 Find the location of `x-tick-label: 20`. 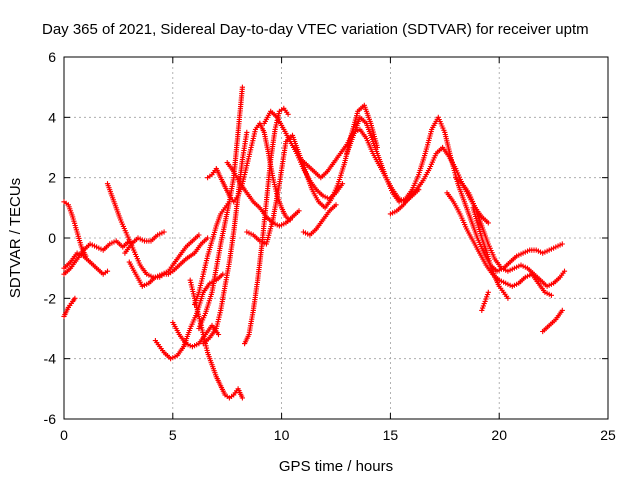

x-tick-label: 20 is located at coordinates (499, 435).